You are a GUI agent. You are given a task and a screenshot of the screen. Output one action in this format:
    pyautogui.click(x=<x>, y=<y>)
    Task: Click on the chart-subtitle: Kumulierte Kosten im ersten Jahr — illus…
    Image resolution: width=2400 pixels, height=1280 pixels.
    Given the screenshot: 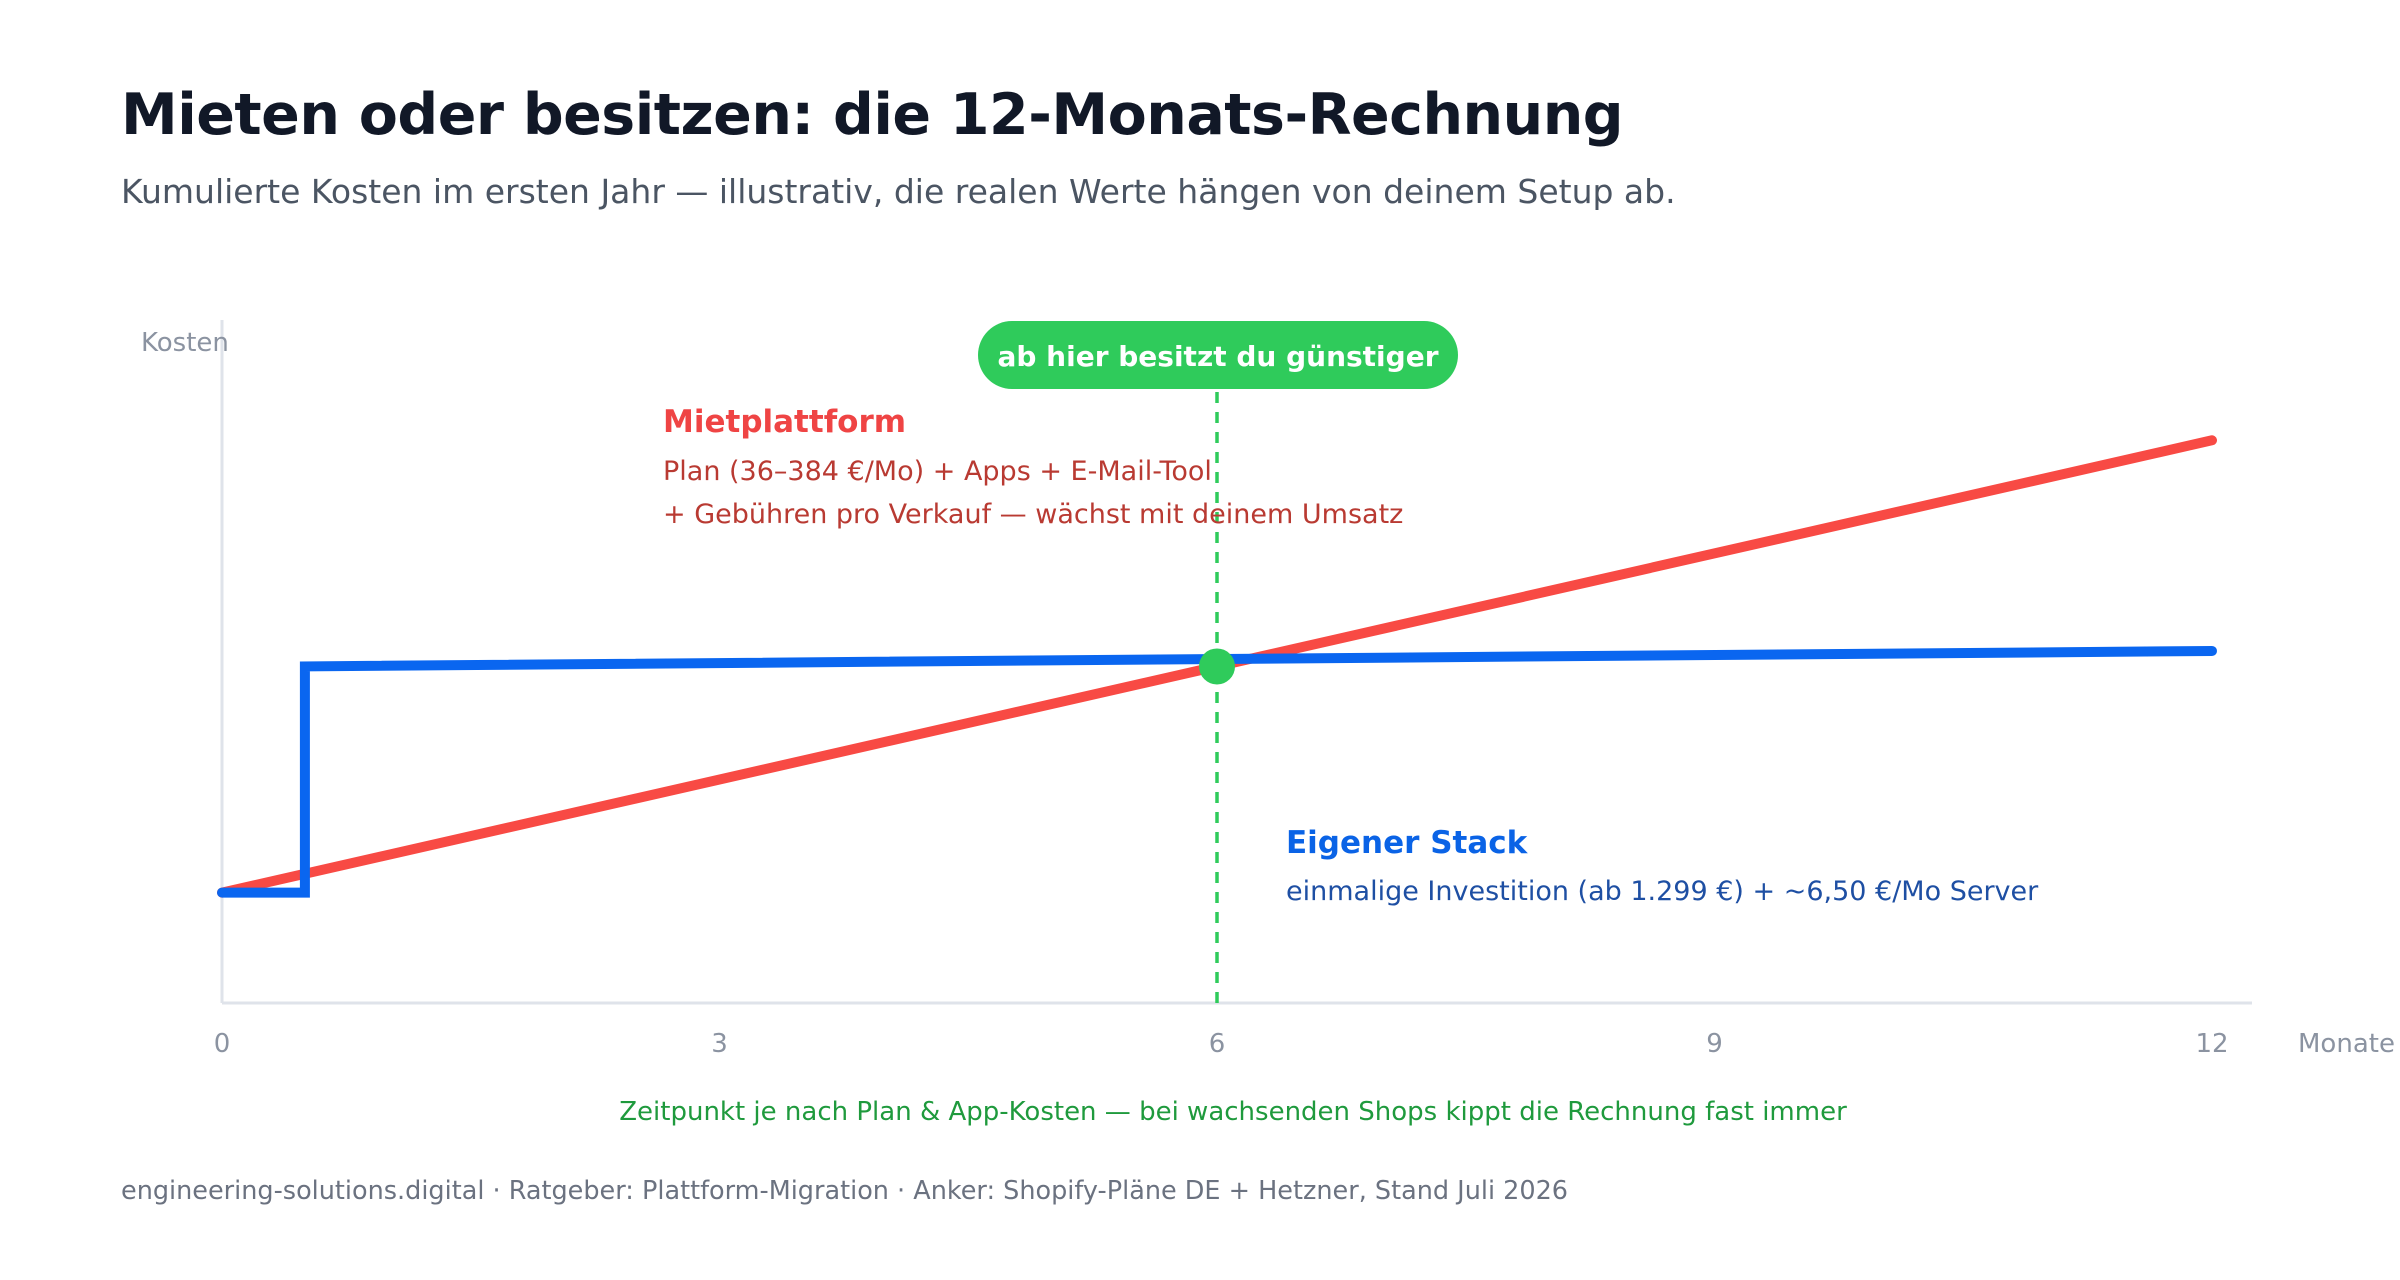 What is the action you would take?
    pyautogui.click(x=898, y=191)
    